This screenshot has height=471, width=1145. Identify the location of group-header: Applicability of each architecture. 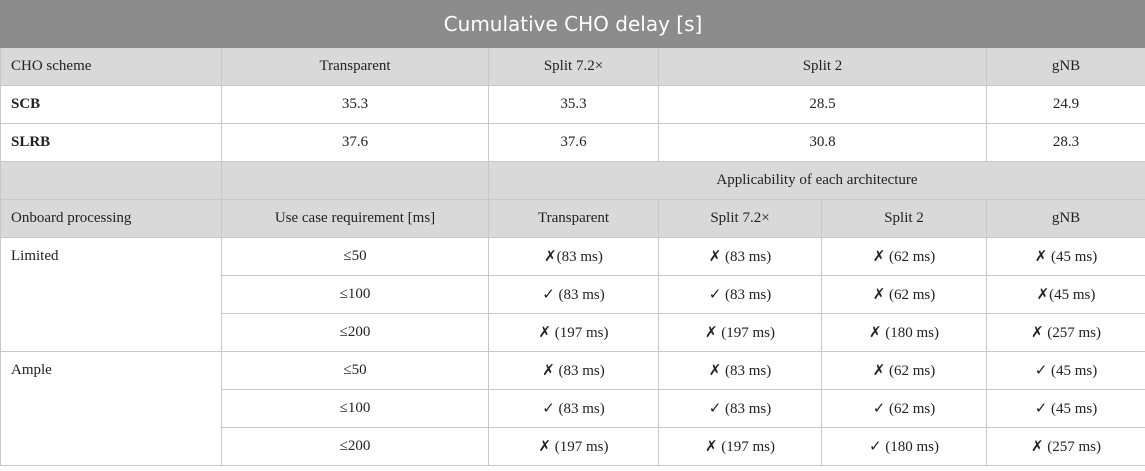
(816, 180).